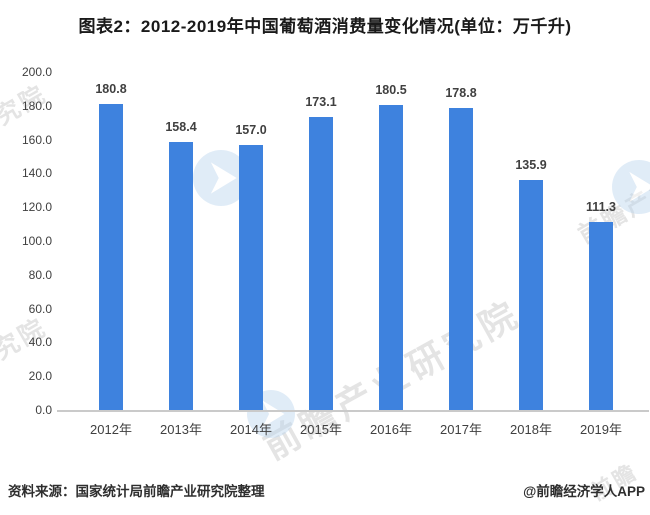 This screenshot has height=515, width=650. What do you see at coordinates (43, 410) in the screenshot?
I see `y-tick-label: 0.0` at bounding box center [43, 410].